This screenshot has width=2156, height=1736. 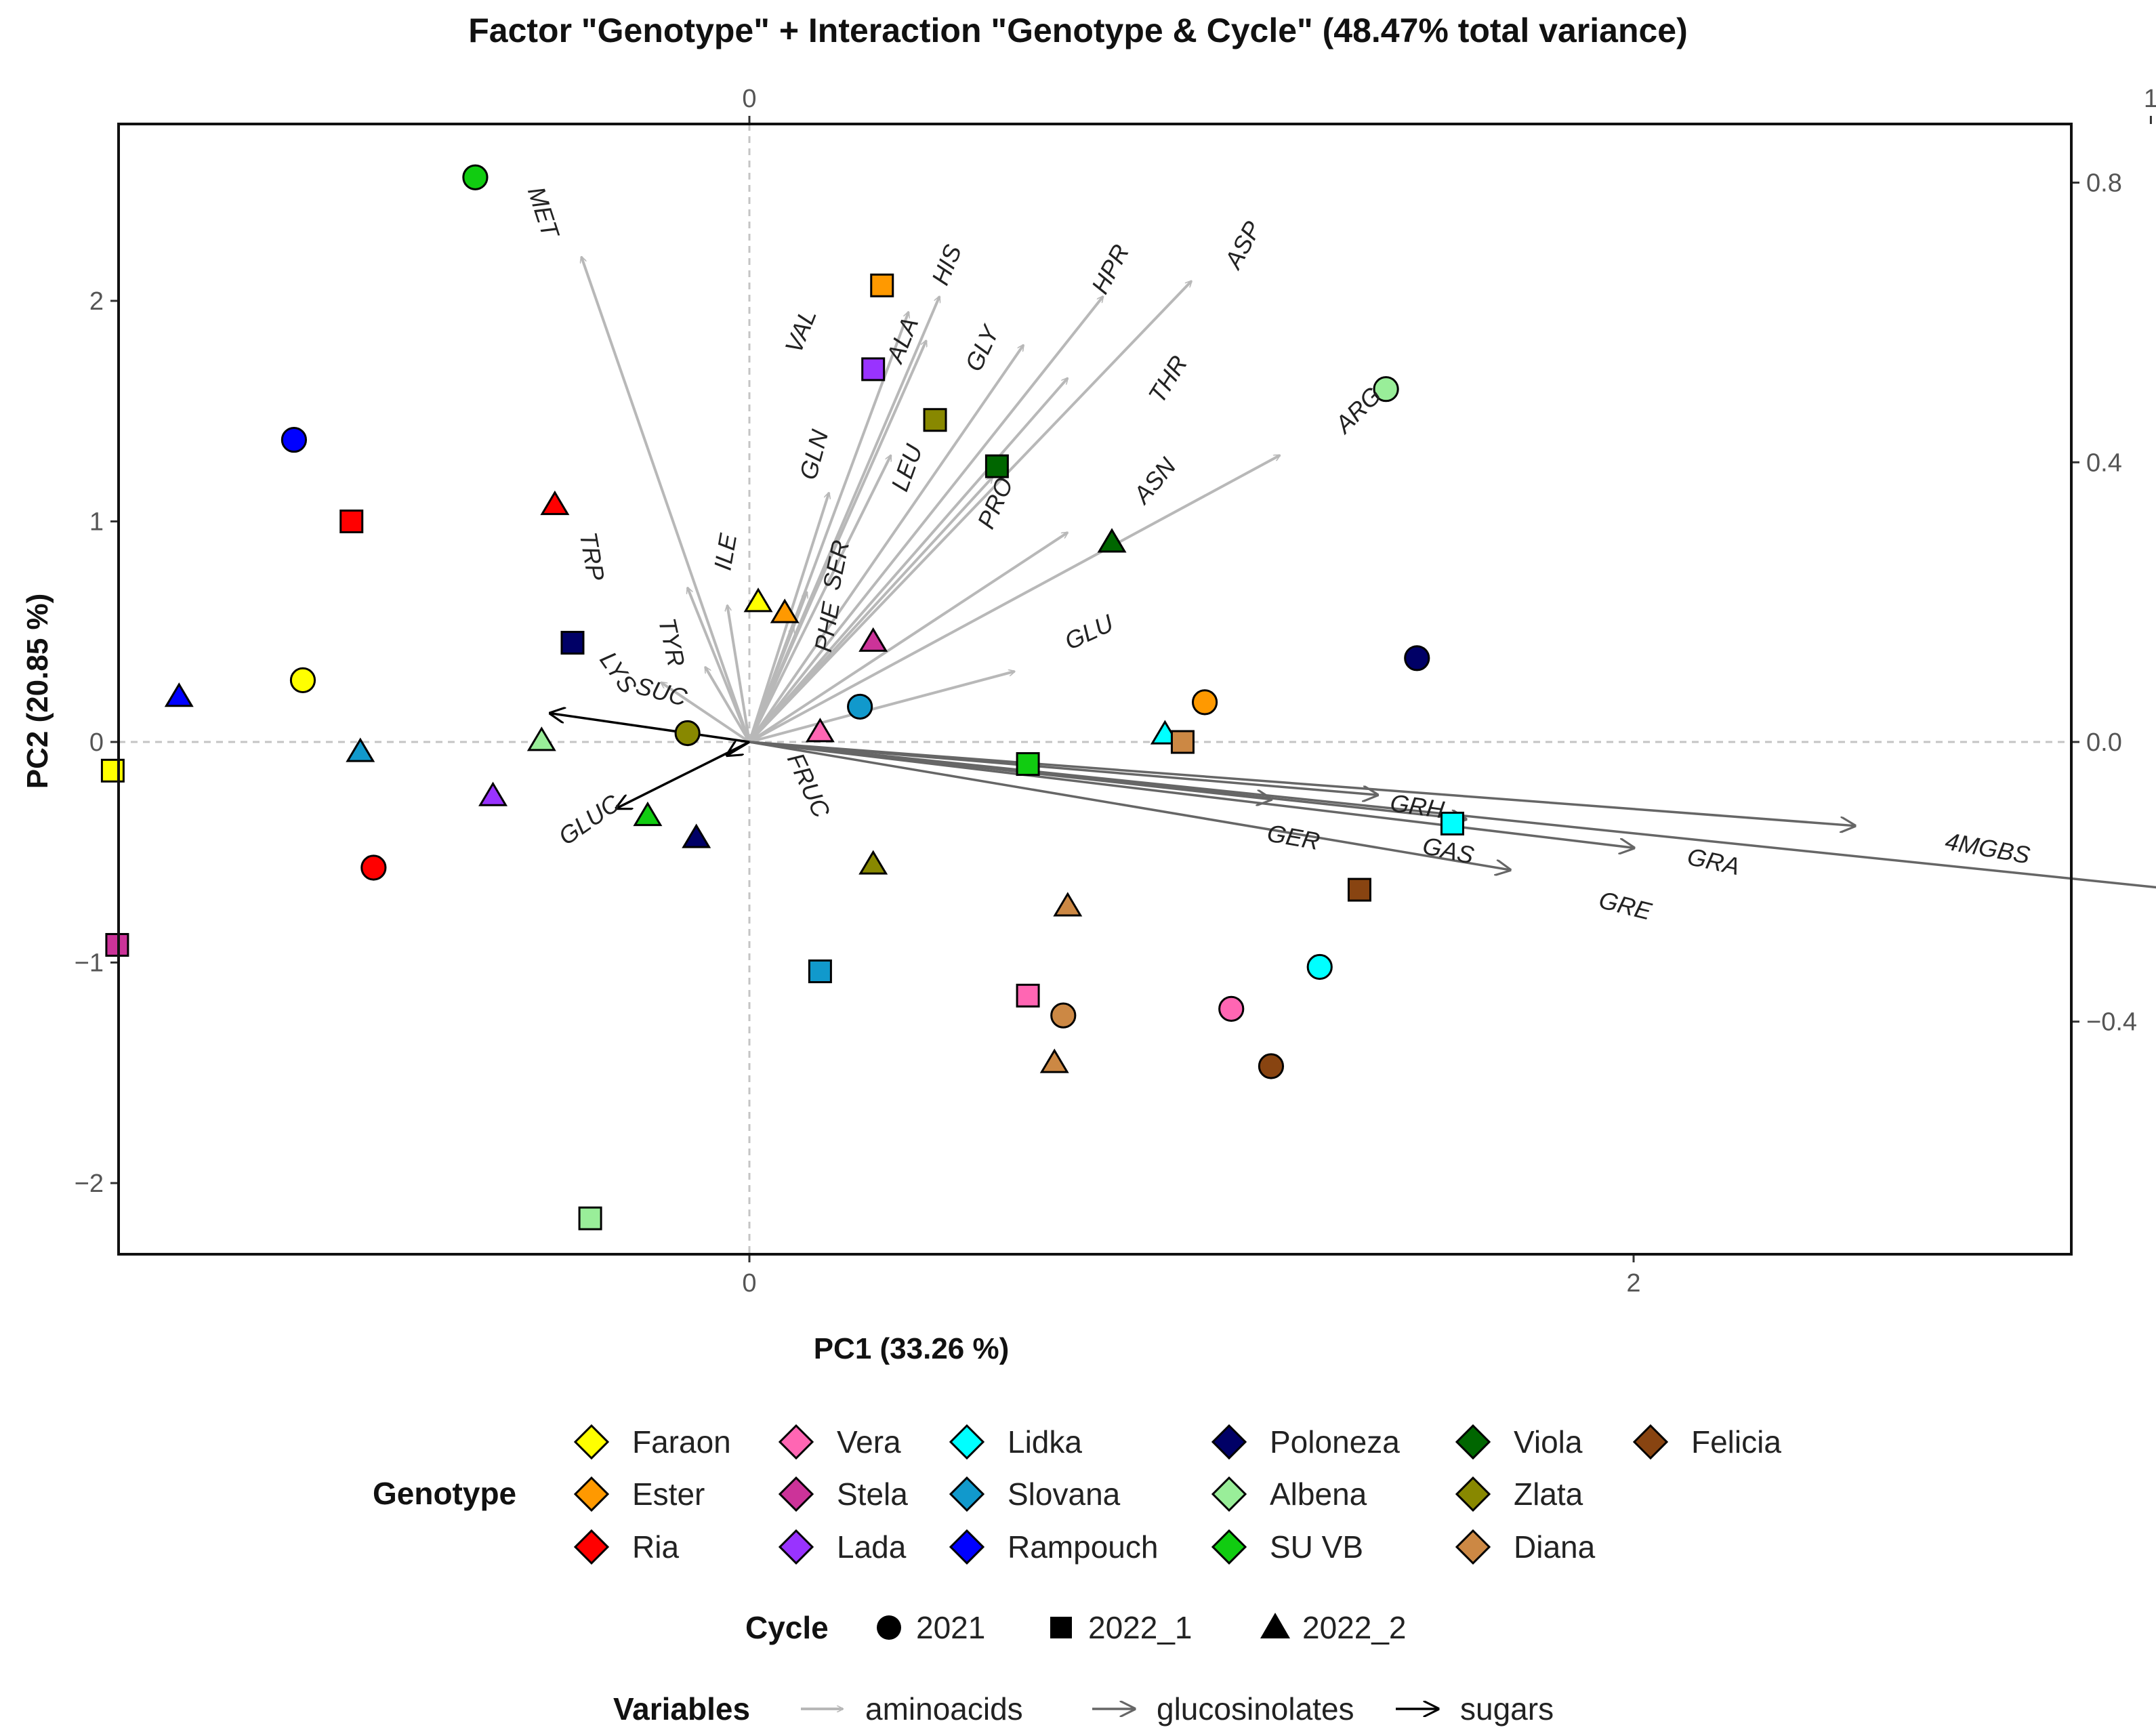 What do you see at coordinates (666, 500) in the screenshot?
I see `vector-met` at bounding box center [666, 500].